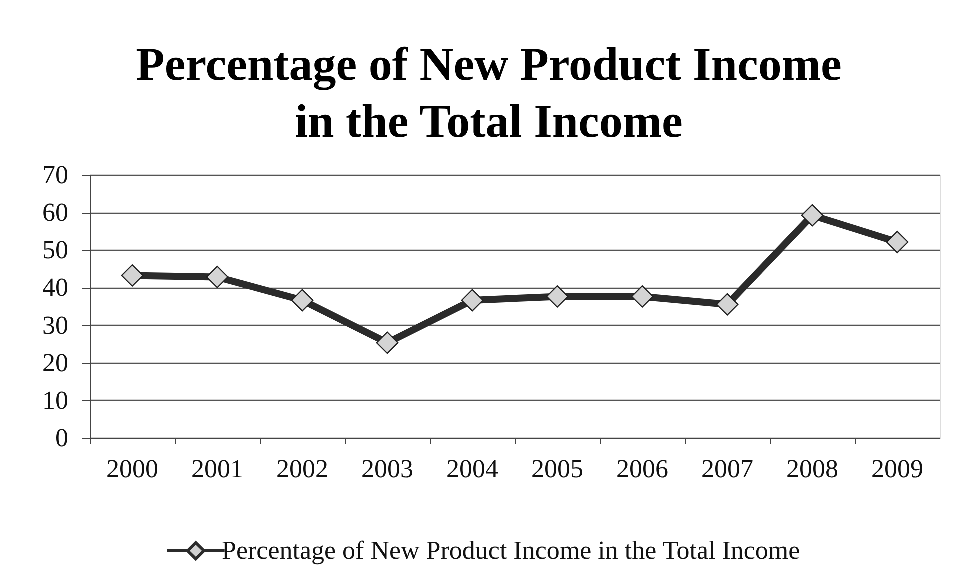 This screenshot has height=582, width=955. Describe the element at coordinates (55, 175) in the screenshot. I see `y-tick-label: 70` at that location.